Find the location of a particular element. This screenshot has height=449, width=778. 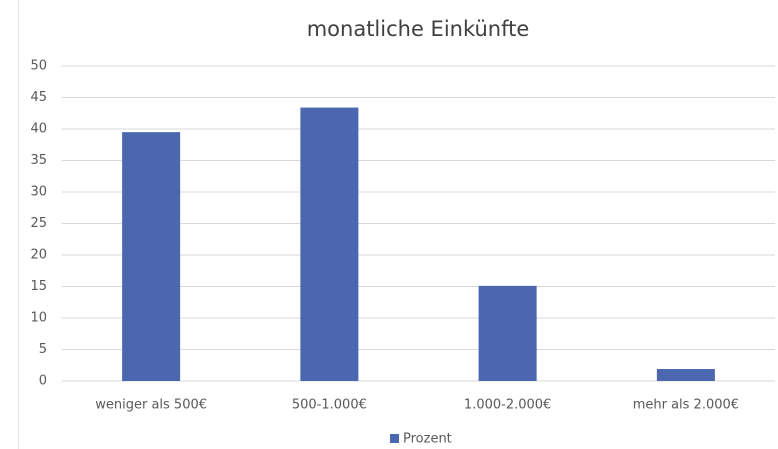

y-tick-label: 25 is located at coordinates (38, 223).